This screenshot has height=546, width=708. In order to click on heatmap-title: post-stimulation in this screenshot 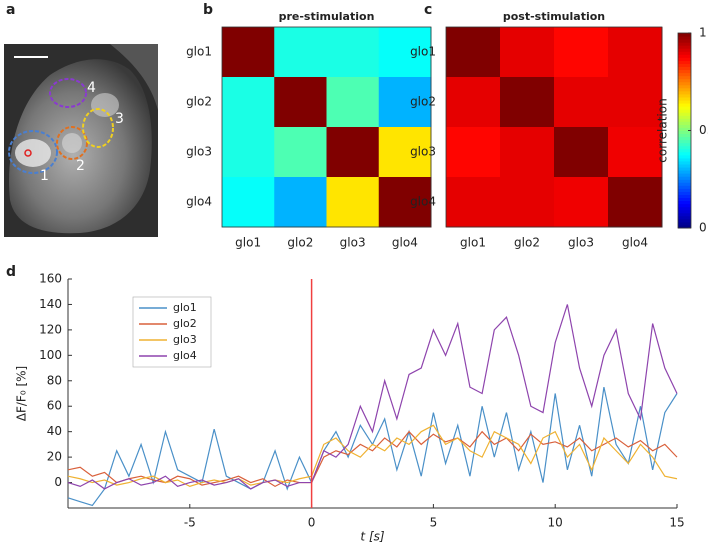, I will do `click(554, 16)`.